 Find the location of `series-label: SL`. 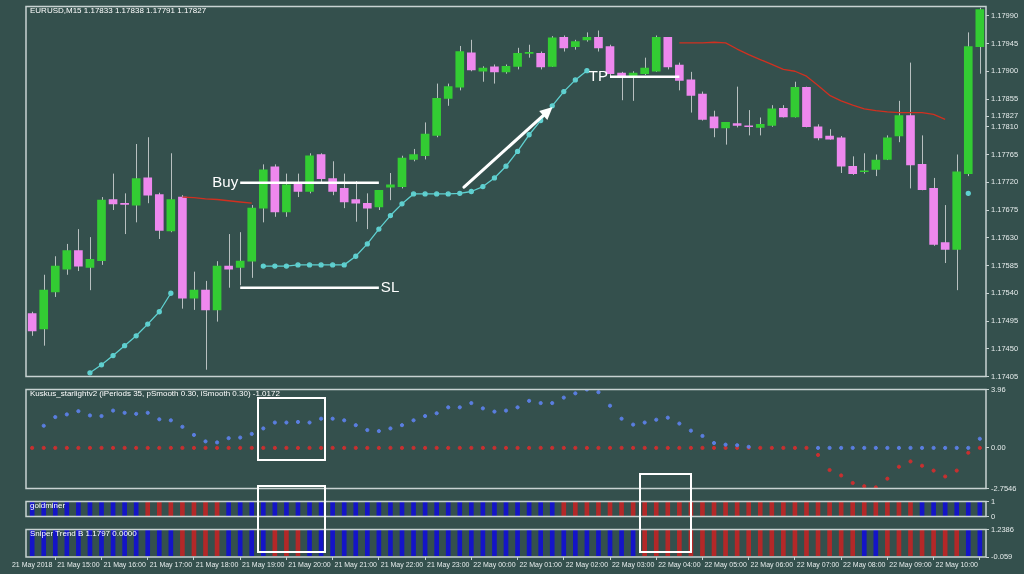

series-label: SL is located at coordinates (390, 286).